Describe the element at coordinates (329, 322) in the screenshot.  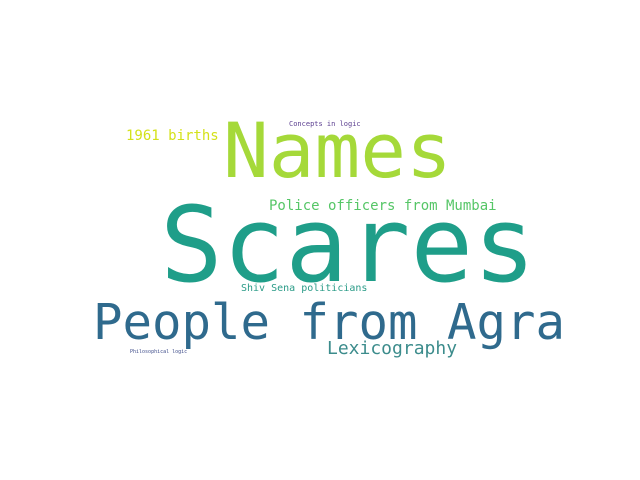
I see `word-people-from-agra: People from Agra` at that location.